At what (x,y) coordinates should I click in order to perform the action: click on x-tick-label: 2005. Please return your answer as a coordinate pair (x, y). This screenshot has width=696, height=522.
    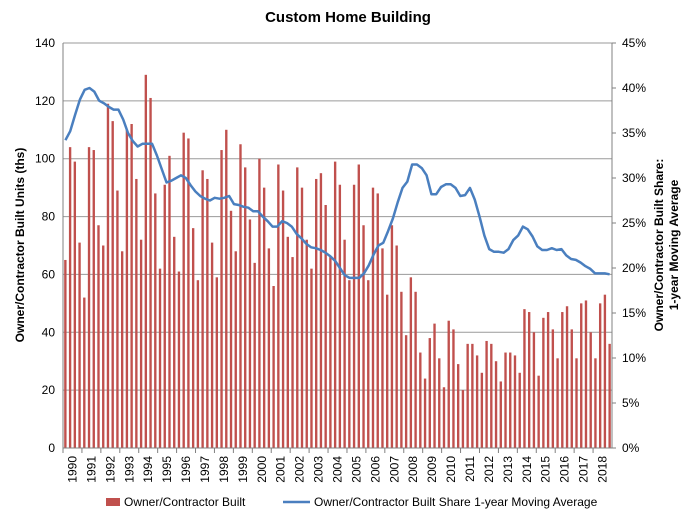
    Looking at the image, I should click on (356, 469).